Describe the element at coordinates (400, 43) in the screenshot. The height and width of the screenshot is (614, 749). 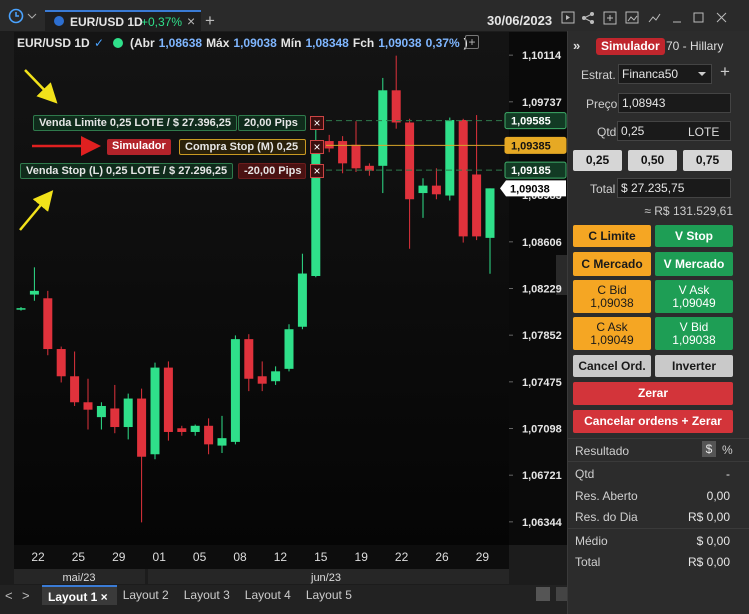
I see `value: 1,09038` at that location.